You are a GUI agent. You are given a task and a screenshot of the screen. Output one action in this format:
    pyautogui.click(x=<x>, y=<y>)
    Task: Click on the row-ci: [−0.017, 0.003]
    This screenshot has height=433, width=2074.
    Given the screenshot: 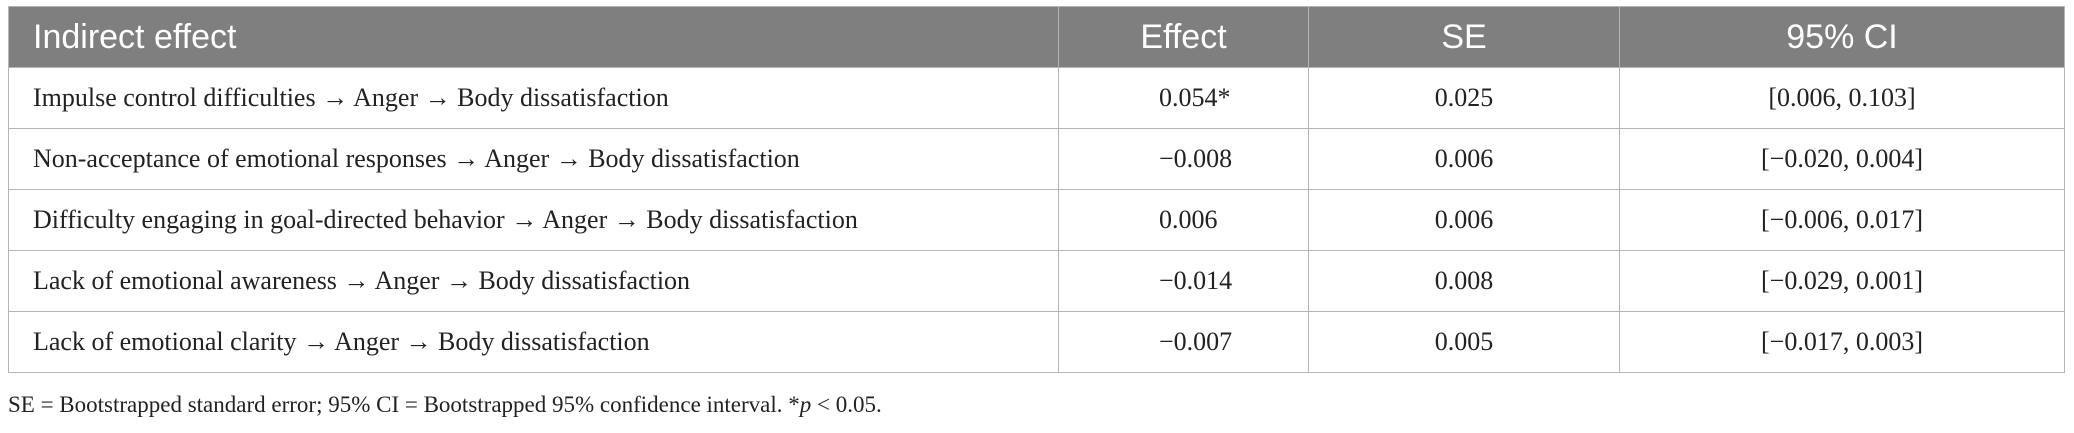 What is the action you would take?
    pyautogui.click(x=1842, y=342)
    